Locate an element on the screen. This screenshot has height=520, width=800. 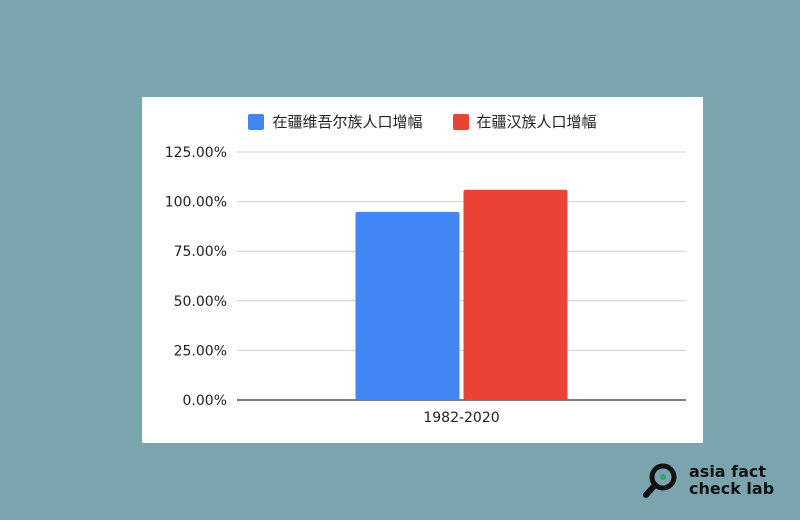
chart-legend: 在疆维吾尔族人口增幅 在疆汉族人口增幅 is located at coordinates (422, 121).